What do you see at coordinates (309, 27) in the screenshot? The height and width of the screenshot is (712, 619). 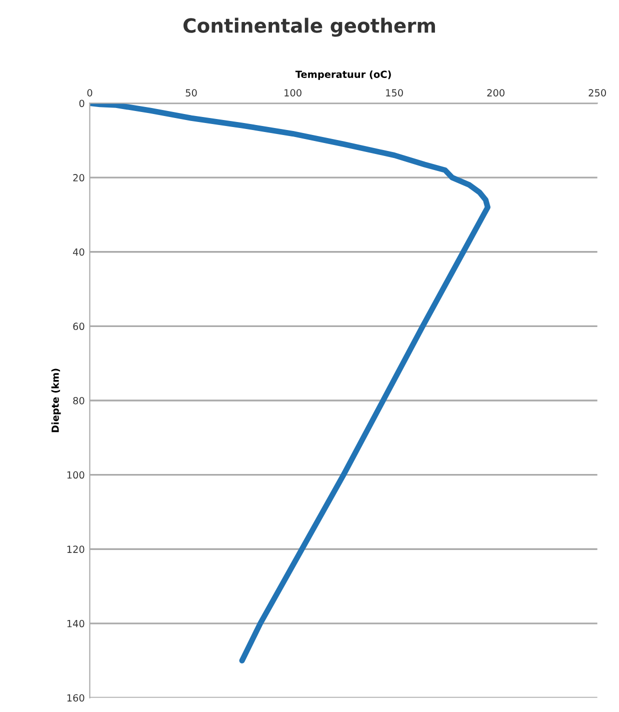 I see `chart-title: Continentale geotherm` at bounding box center [309, 27].